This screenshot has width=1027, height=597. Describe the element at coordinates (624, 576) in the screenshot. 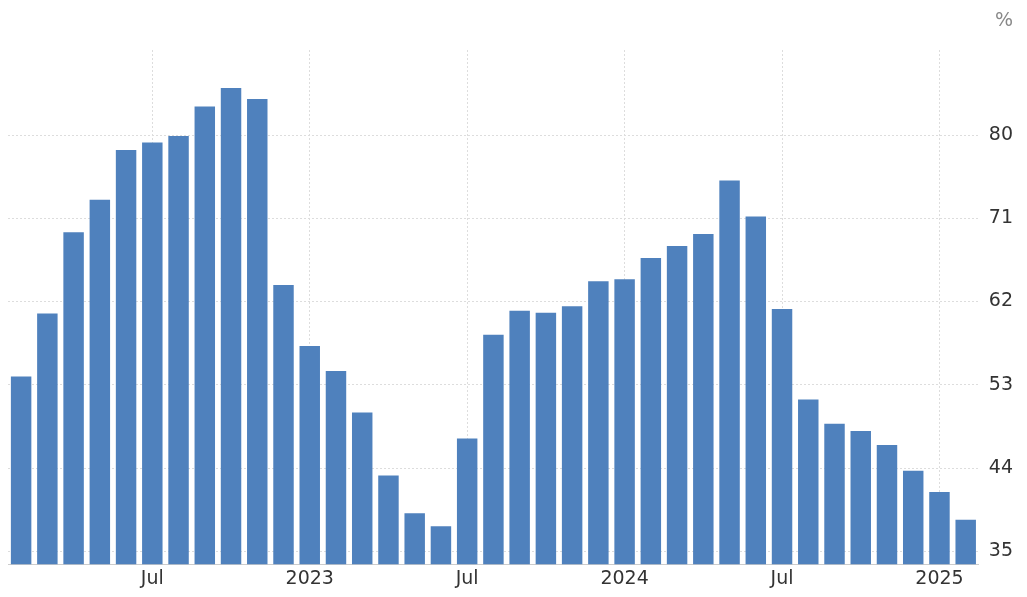

I see `x-tick-label: 2024` at that location.